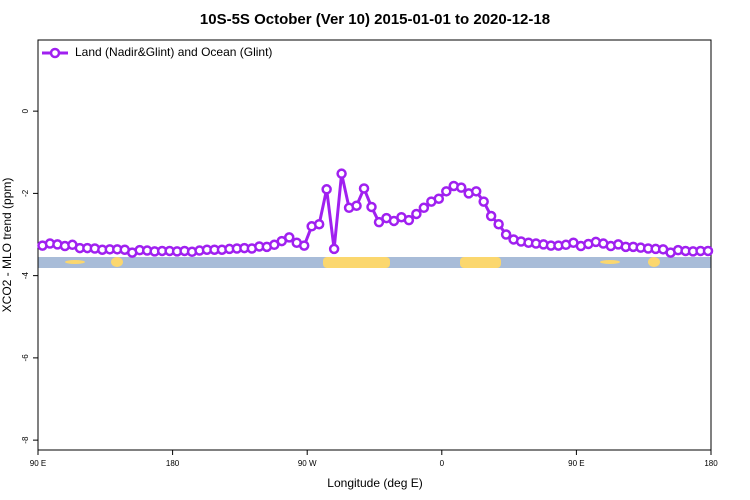 This screenshot has height=500, width=750. What do you see at coordinates (25, 358) in the screenshot?
I see `y-tick-label: -6` at bounding box center [25, 358].